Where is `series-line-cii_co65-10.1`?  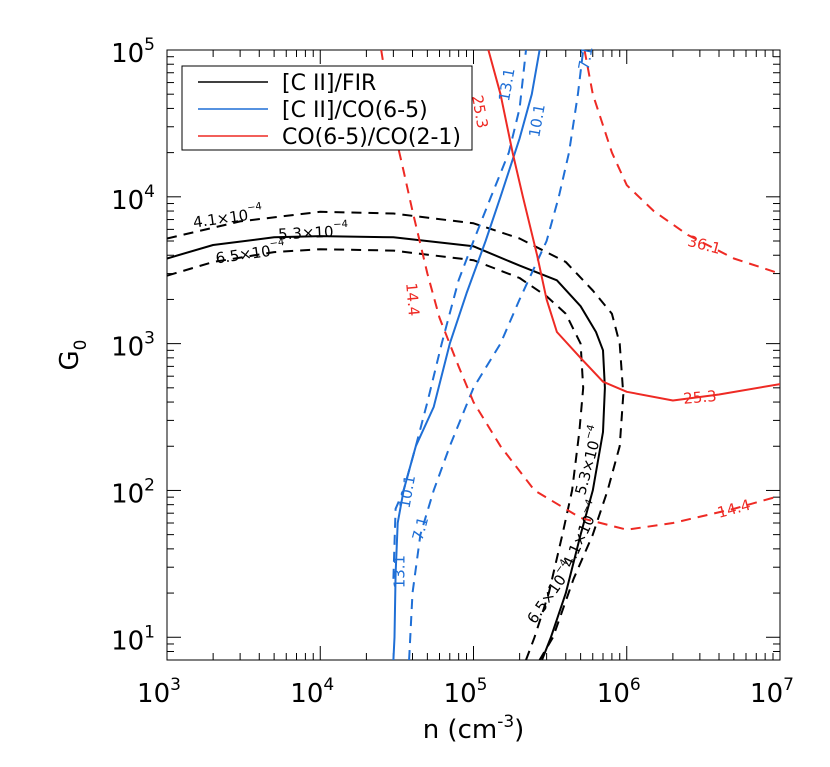 series-line-cii_co65-10.1 is located at coordinates (466, 355).